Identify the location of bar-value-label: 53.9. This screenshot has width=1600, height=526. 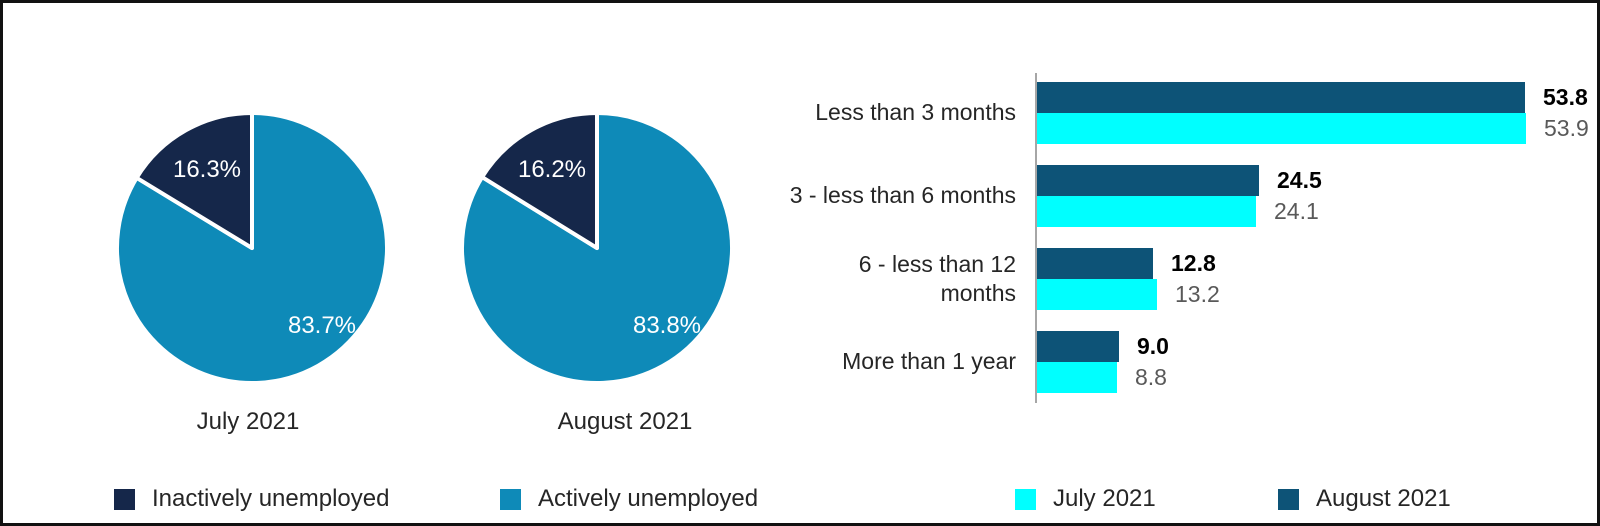
(1566, 128).